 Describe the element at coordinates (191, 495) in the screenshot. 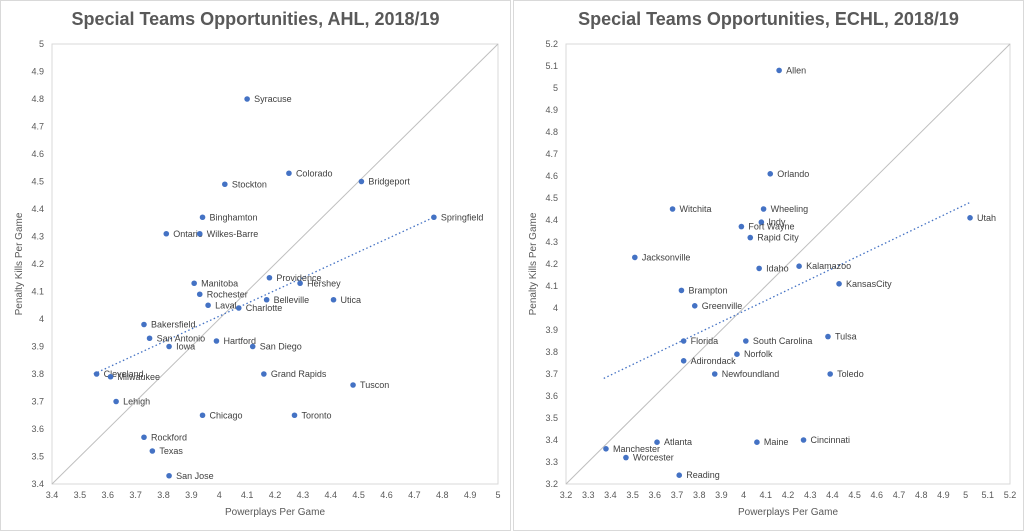

I see `x-tick-label: 3.9` at that location.